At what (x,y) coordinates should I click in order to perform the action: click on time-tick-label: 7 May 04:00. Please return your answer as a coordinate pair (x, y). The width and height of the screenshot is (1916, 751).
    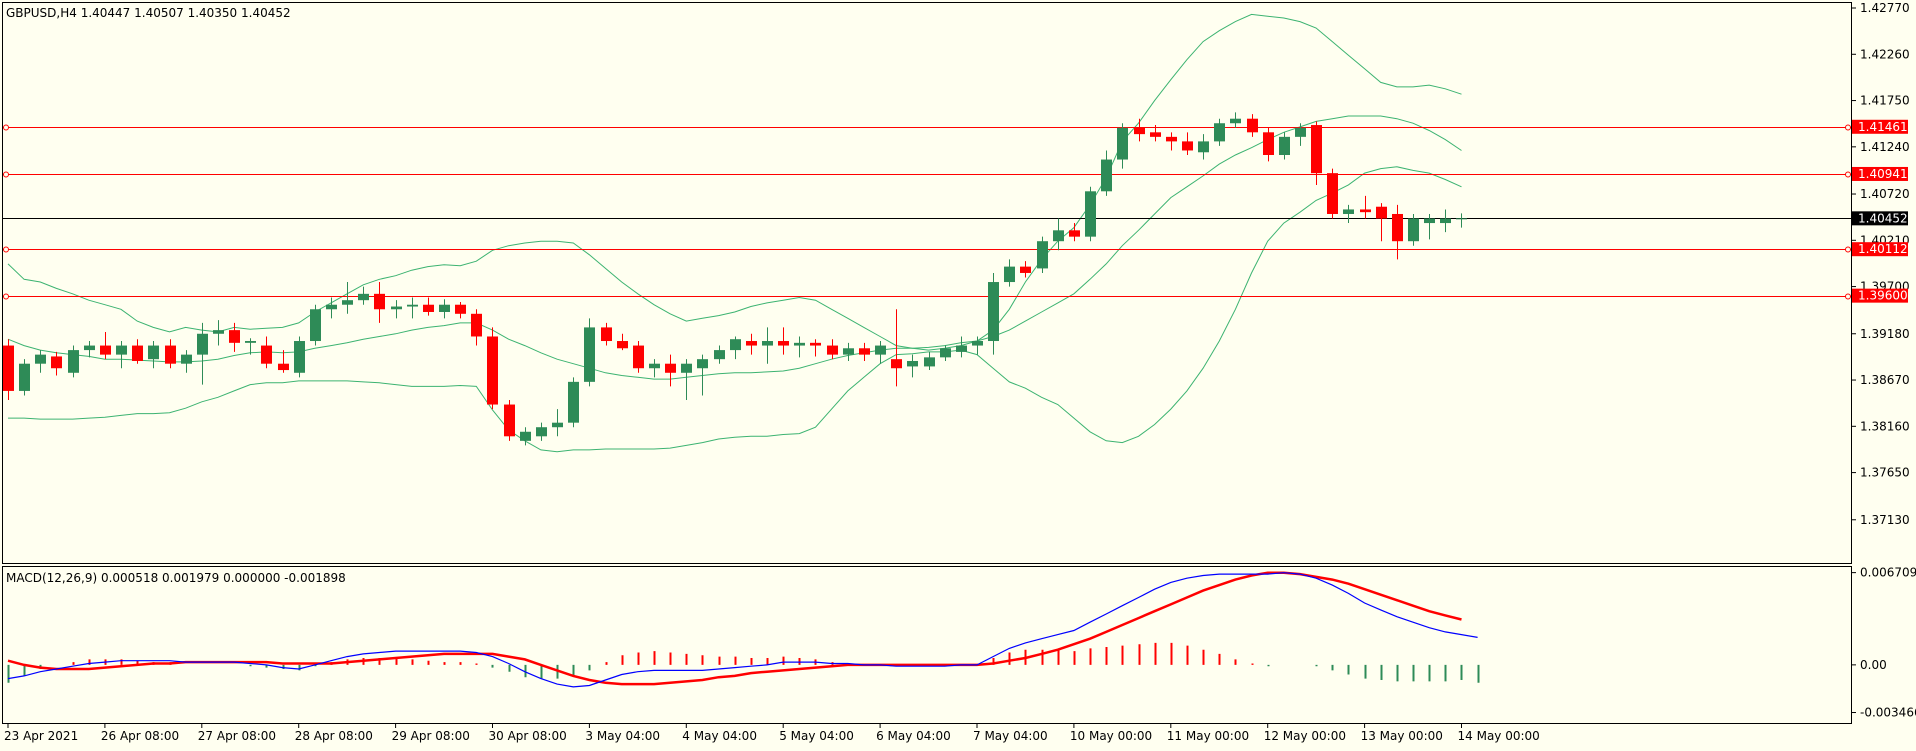
    Looking at the image, I should click on (1010, 736).